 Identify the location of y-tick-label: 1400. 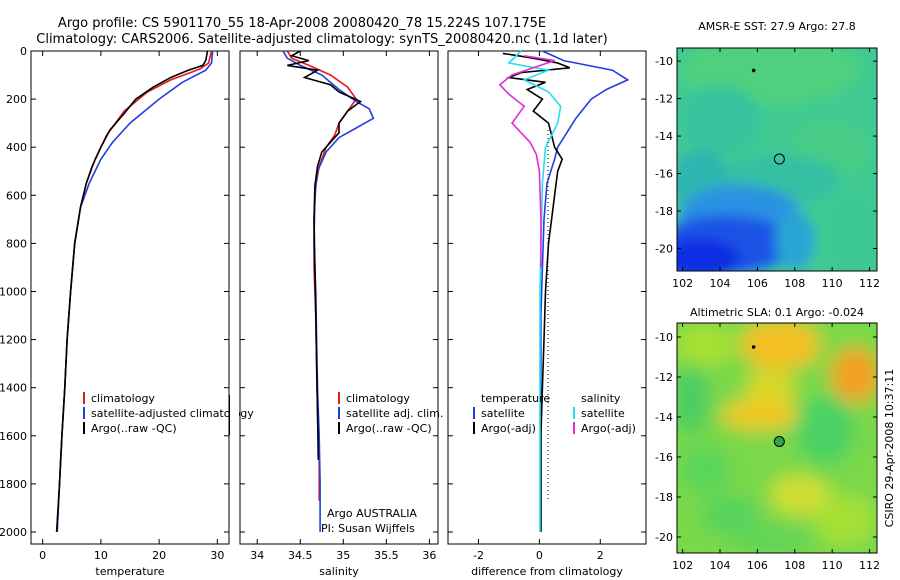
(13, 388).